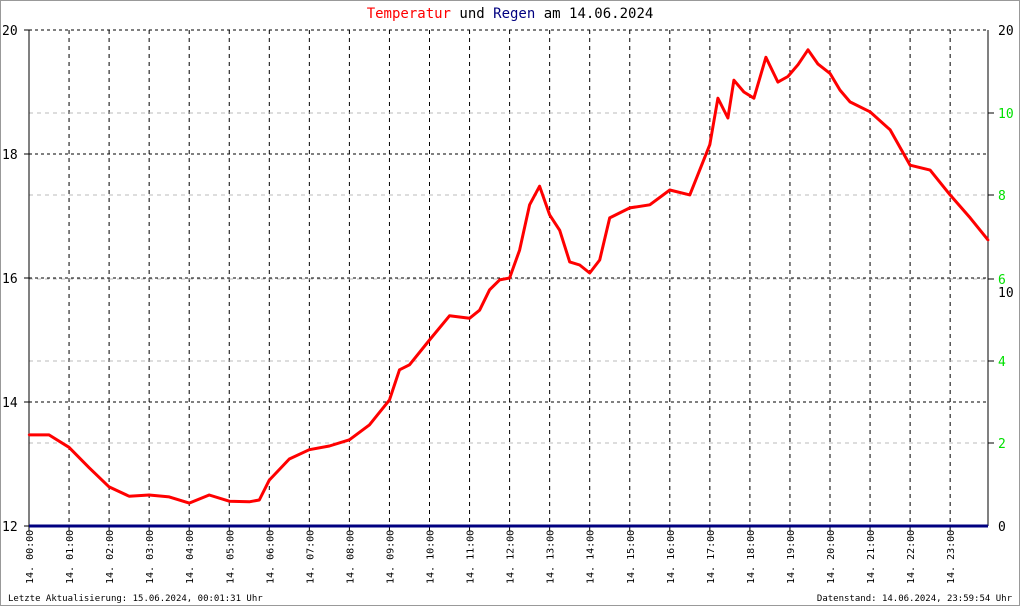  What do you see at coordinates (591, 557) in the screenshot?
I see `x-tick-label: 14. 14:00` at bounding box center [591, 557].